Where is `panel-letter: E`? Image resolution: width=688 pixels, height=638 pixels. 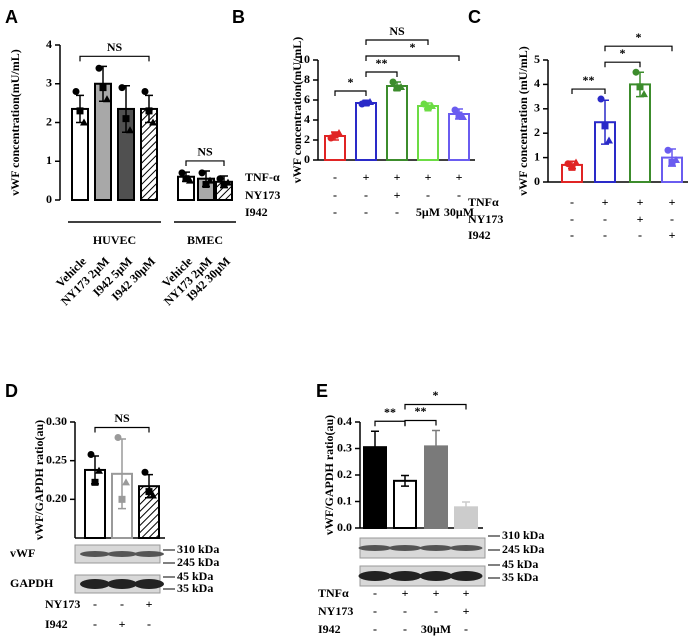 panel-letter: E is located at coordinates (322, 391).